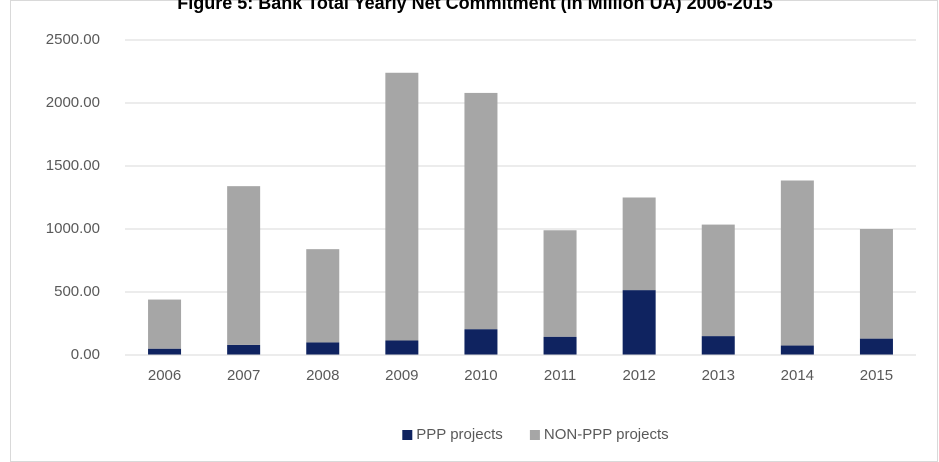 The height and width of the screenshot is (462, 939). I want to click on x-tick-label: 2010, so click(480, 375).